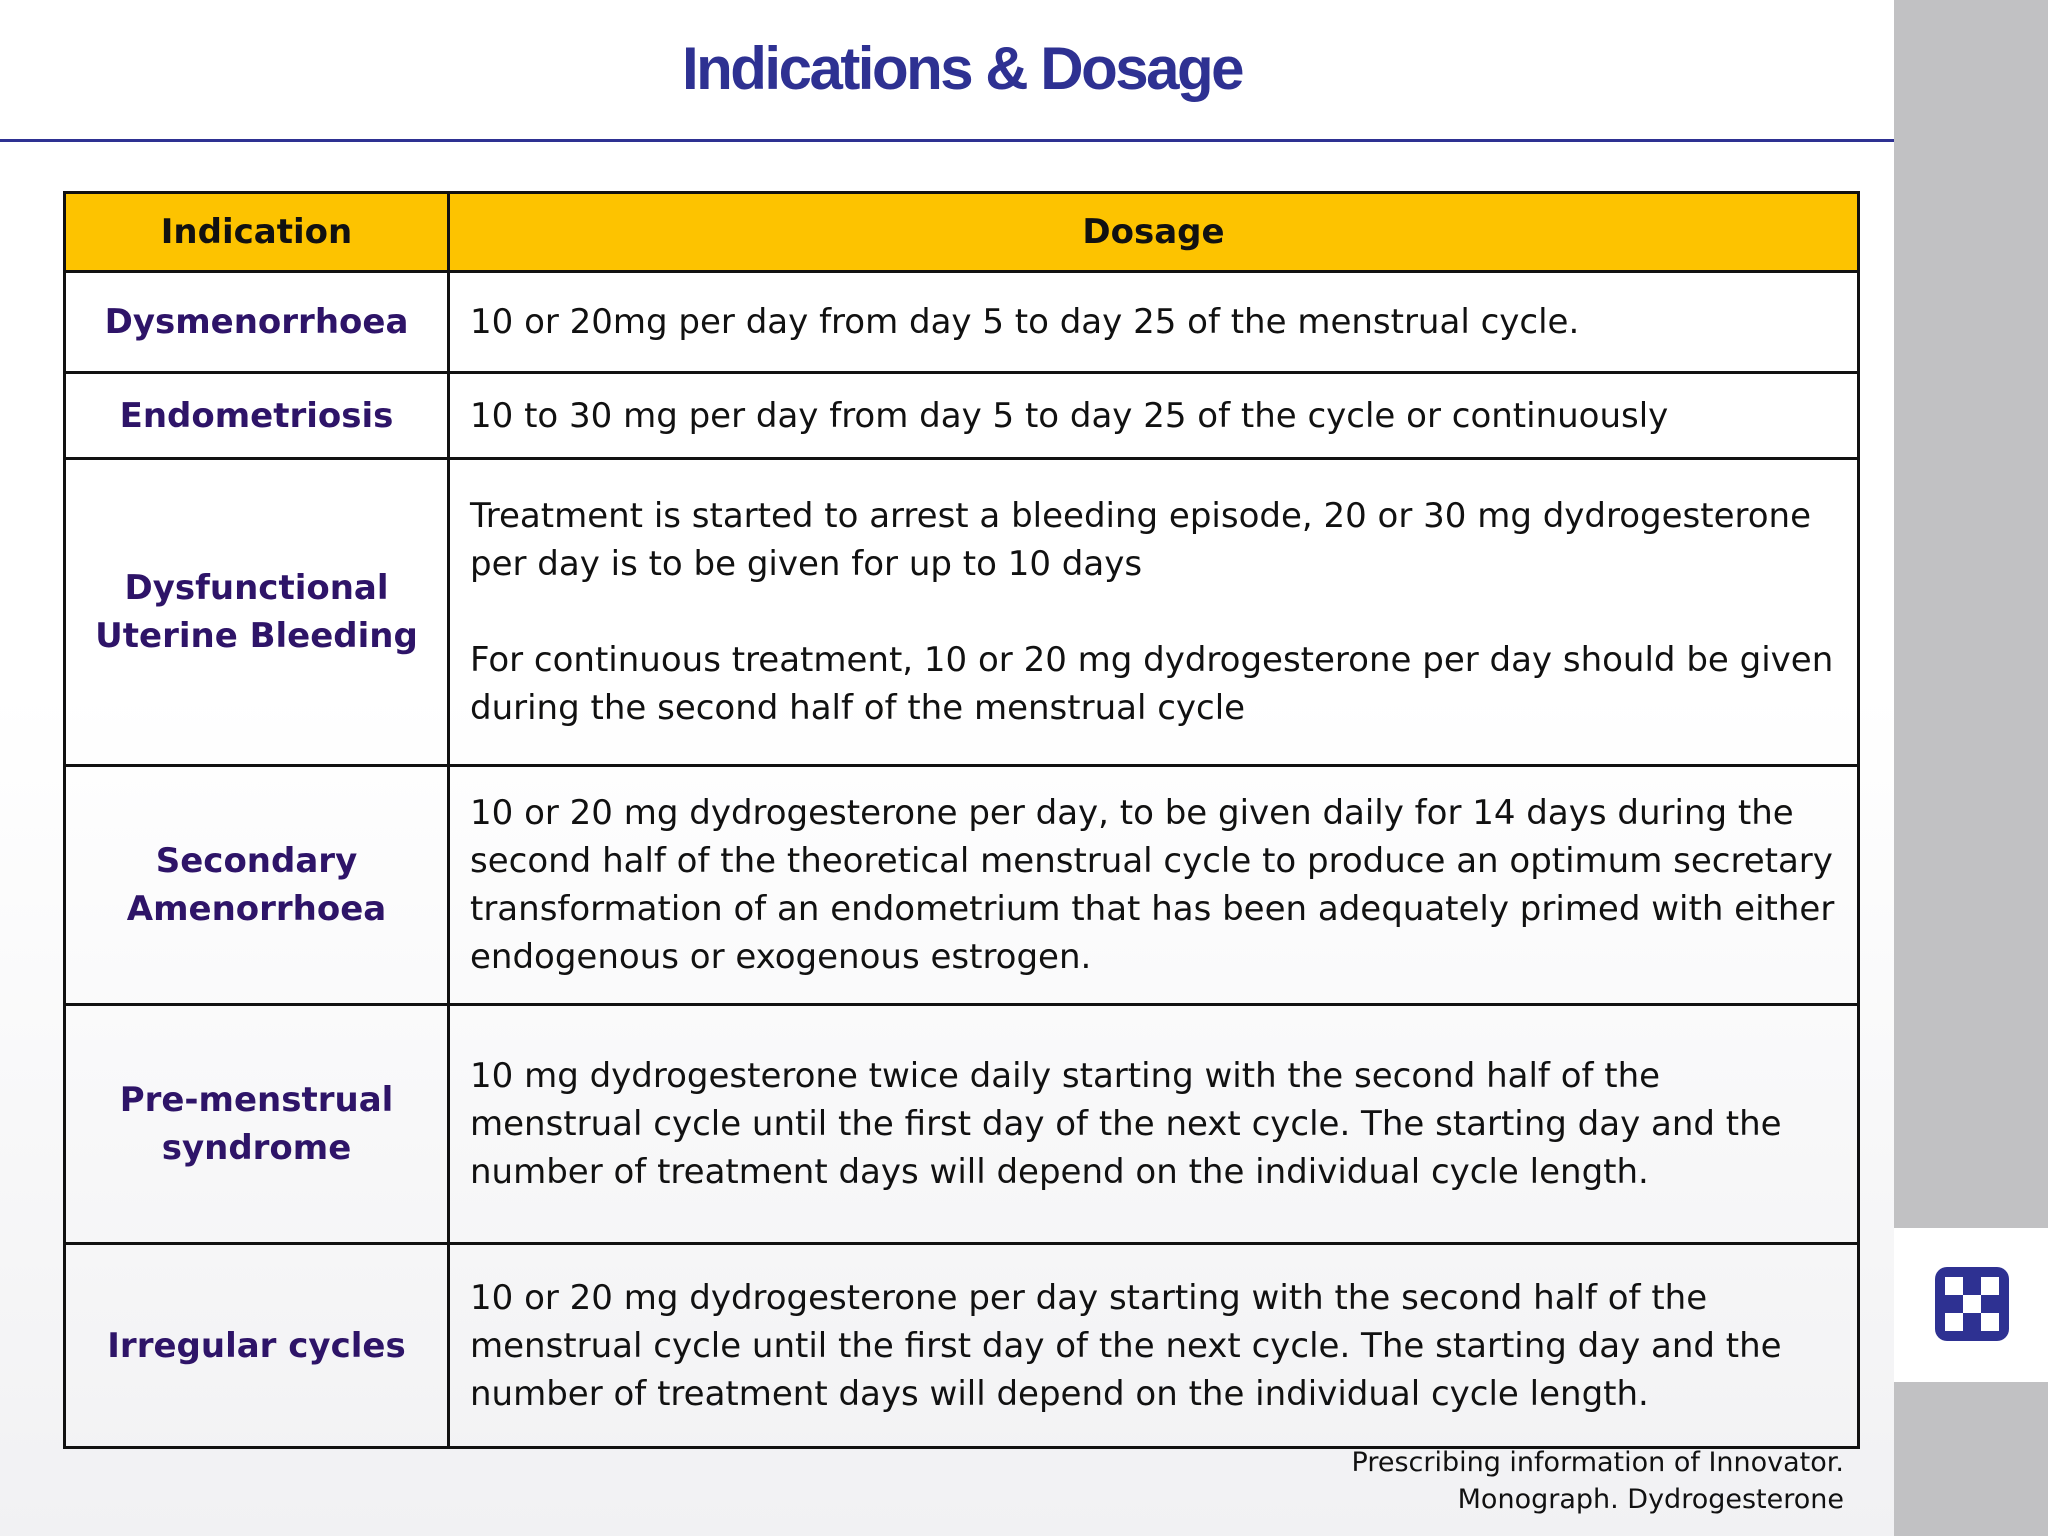 The width and height of the screenshot is (2048, 1536). I want to click on indication-cell: Endometriosis, so click(256, 415).